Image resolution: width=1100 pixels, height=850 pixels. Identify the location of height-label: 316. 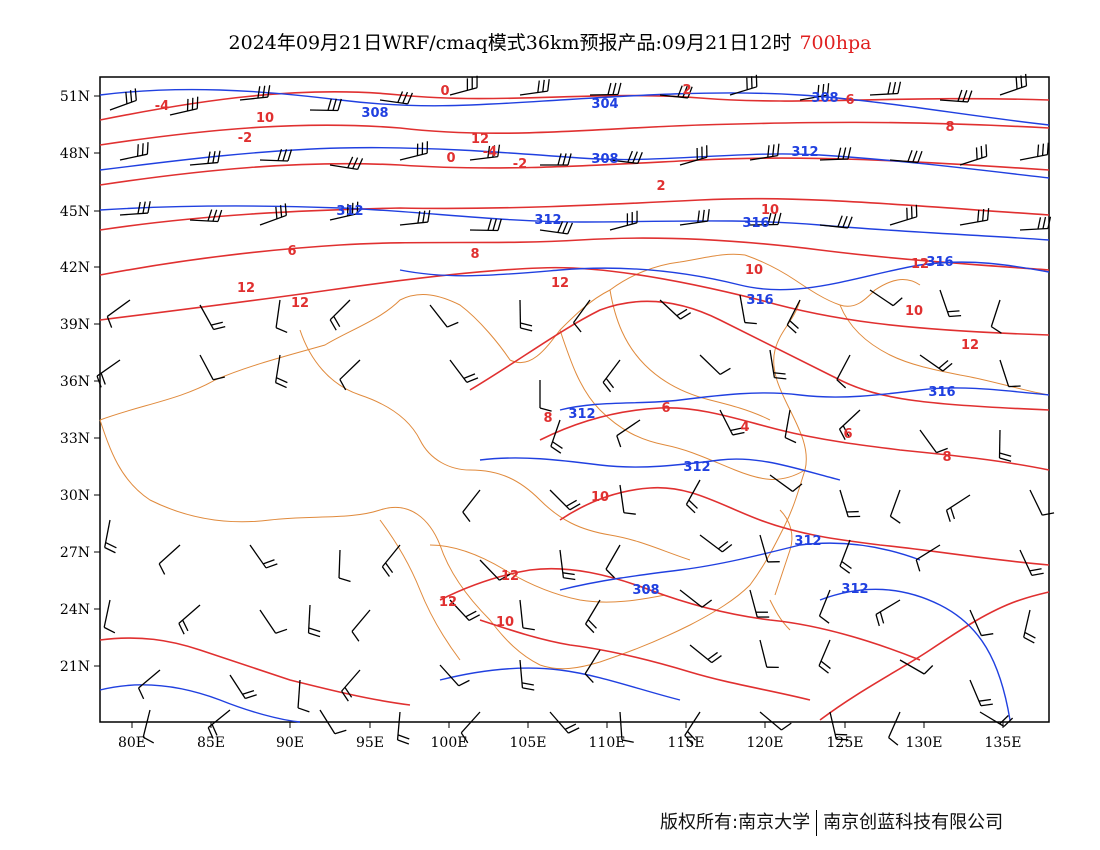
(759, 300).